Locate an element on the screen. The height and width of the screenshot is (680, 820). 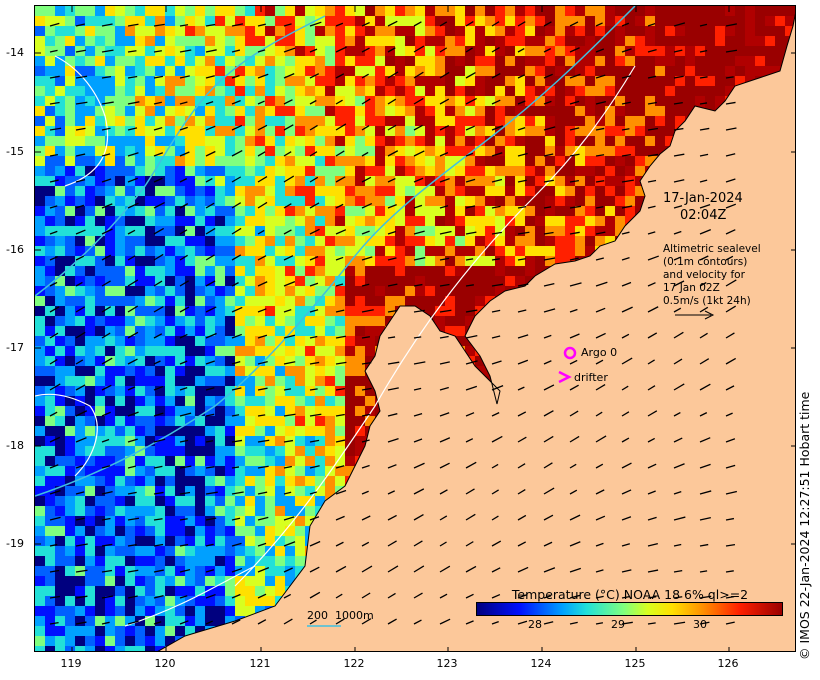
argo-legend-label: Argo 0 is located at coordinates (599, 352).